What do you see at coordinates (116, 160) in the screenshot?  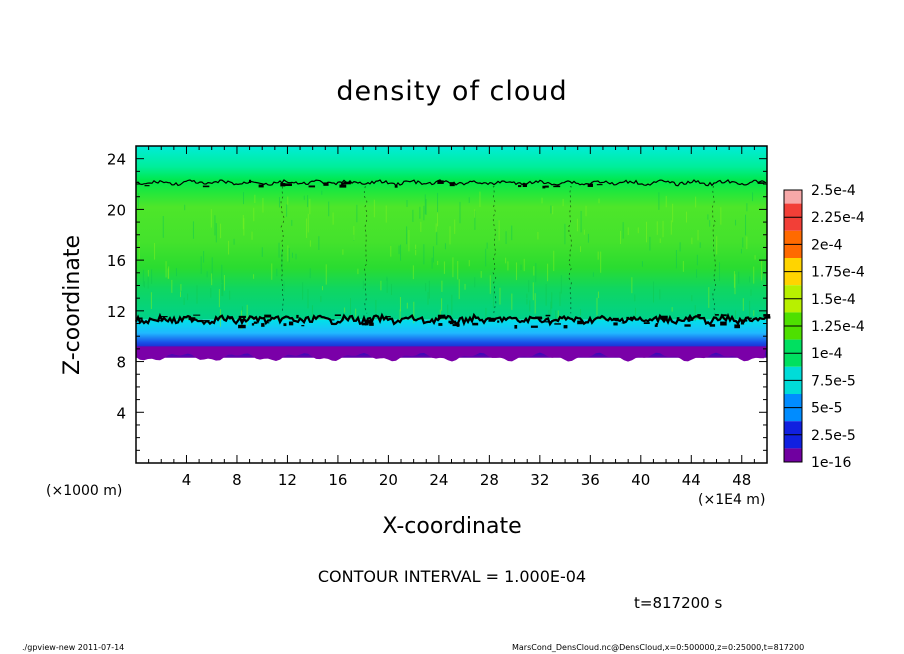 I see `y-tick-label: 24` at bounding box center [116, 160].